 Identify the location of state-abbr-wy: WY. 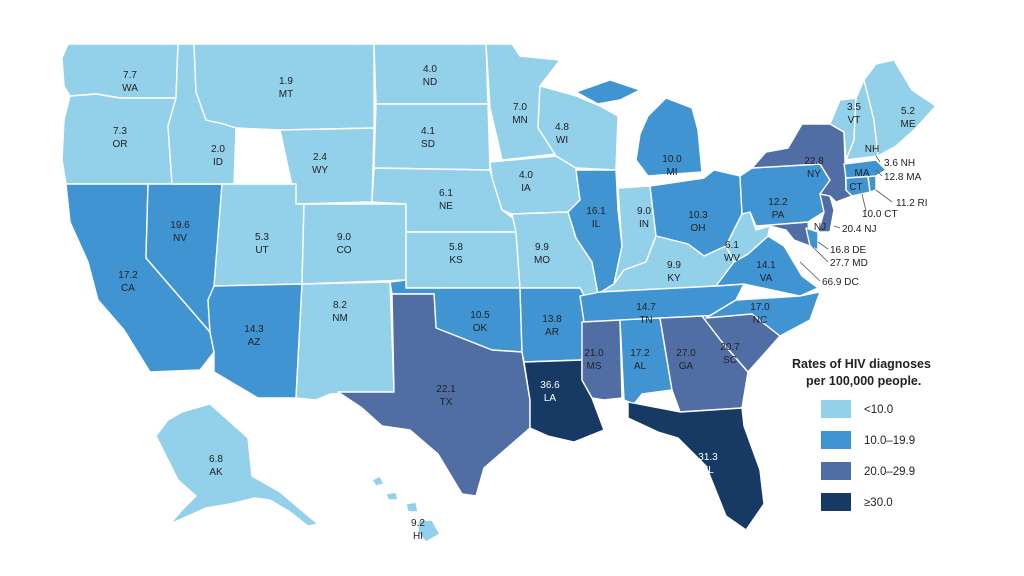
(320, 170).